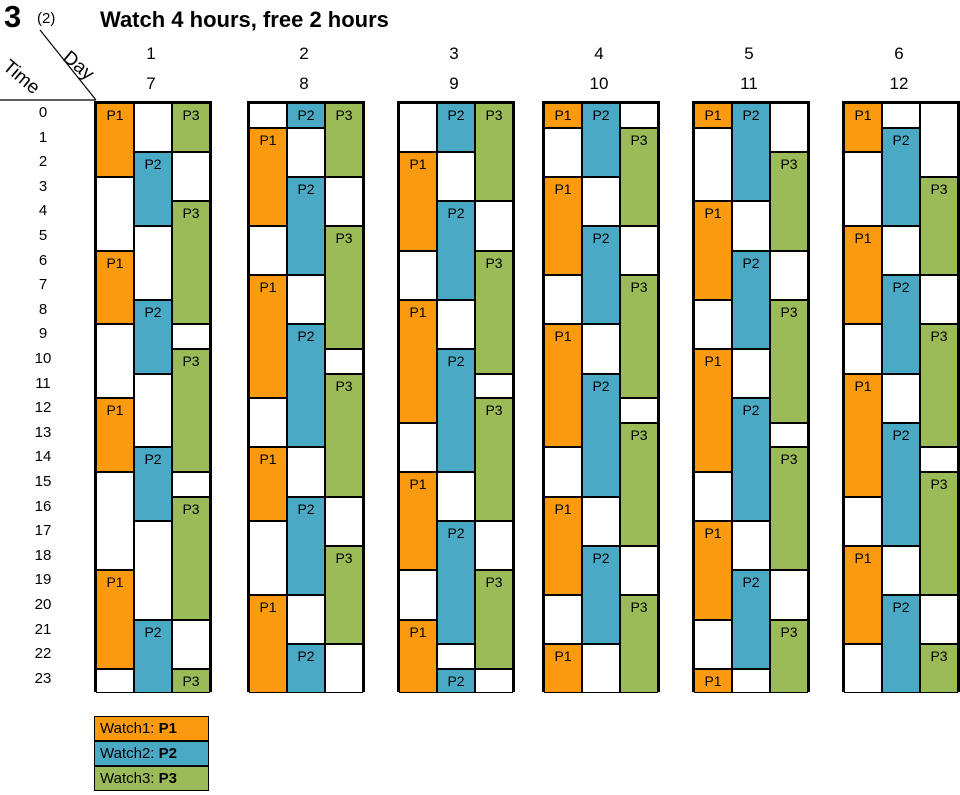 This screenshot has height=795, width=960. I want to click on hour-label: 19, so click(43, 580).